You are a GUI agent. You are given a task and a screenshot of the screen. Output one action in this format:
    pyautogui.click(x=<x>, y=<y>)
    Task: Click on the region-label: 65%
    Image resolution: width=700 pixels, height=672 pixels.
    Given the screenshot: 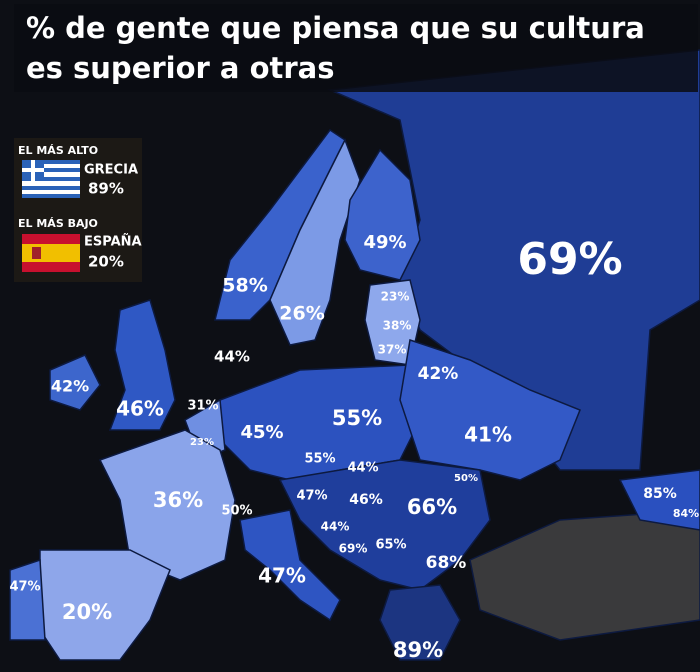 What is the action you would take?
    pyautogui.click(x=390, y=545)
    